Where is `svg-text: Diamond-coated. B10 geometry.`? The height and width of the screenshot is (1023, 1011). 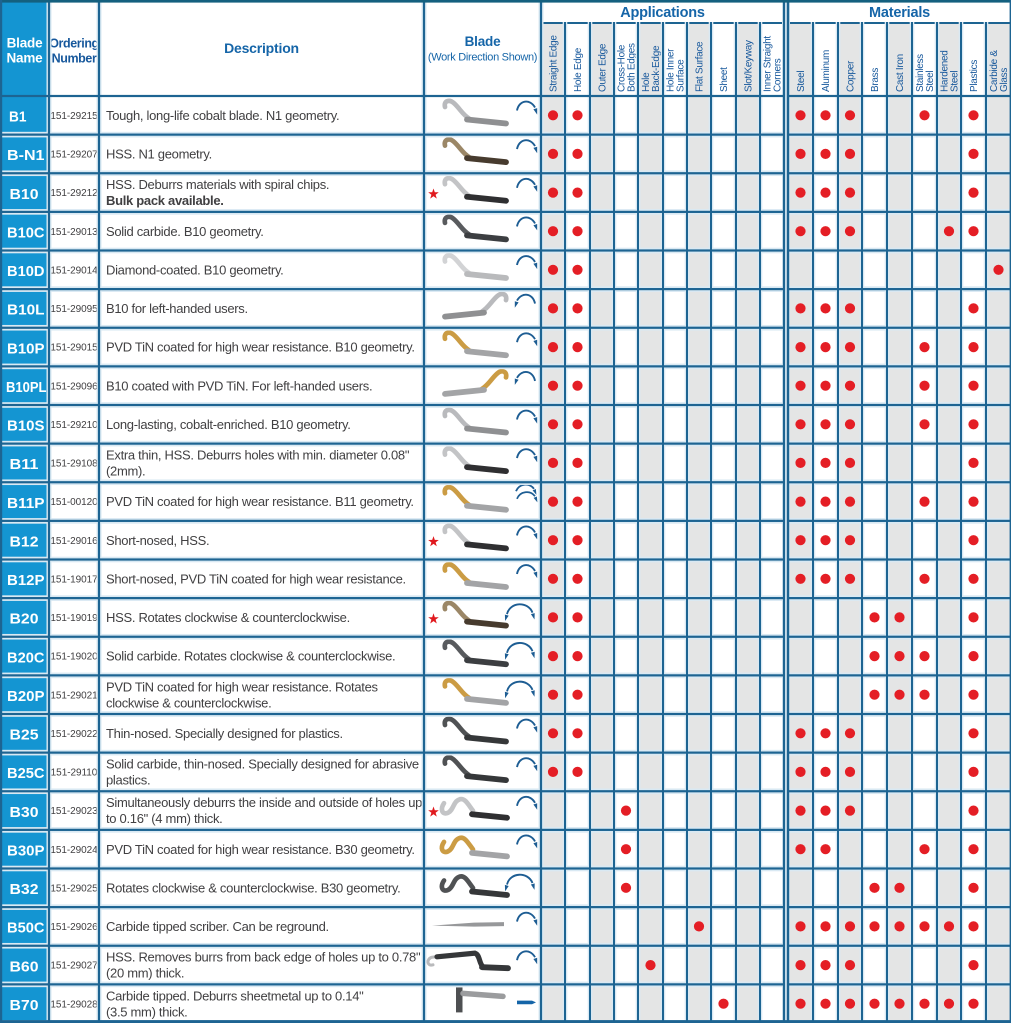
svg-text: Diamond-coated. B10 geometry. is located at coordinates (195, 269).